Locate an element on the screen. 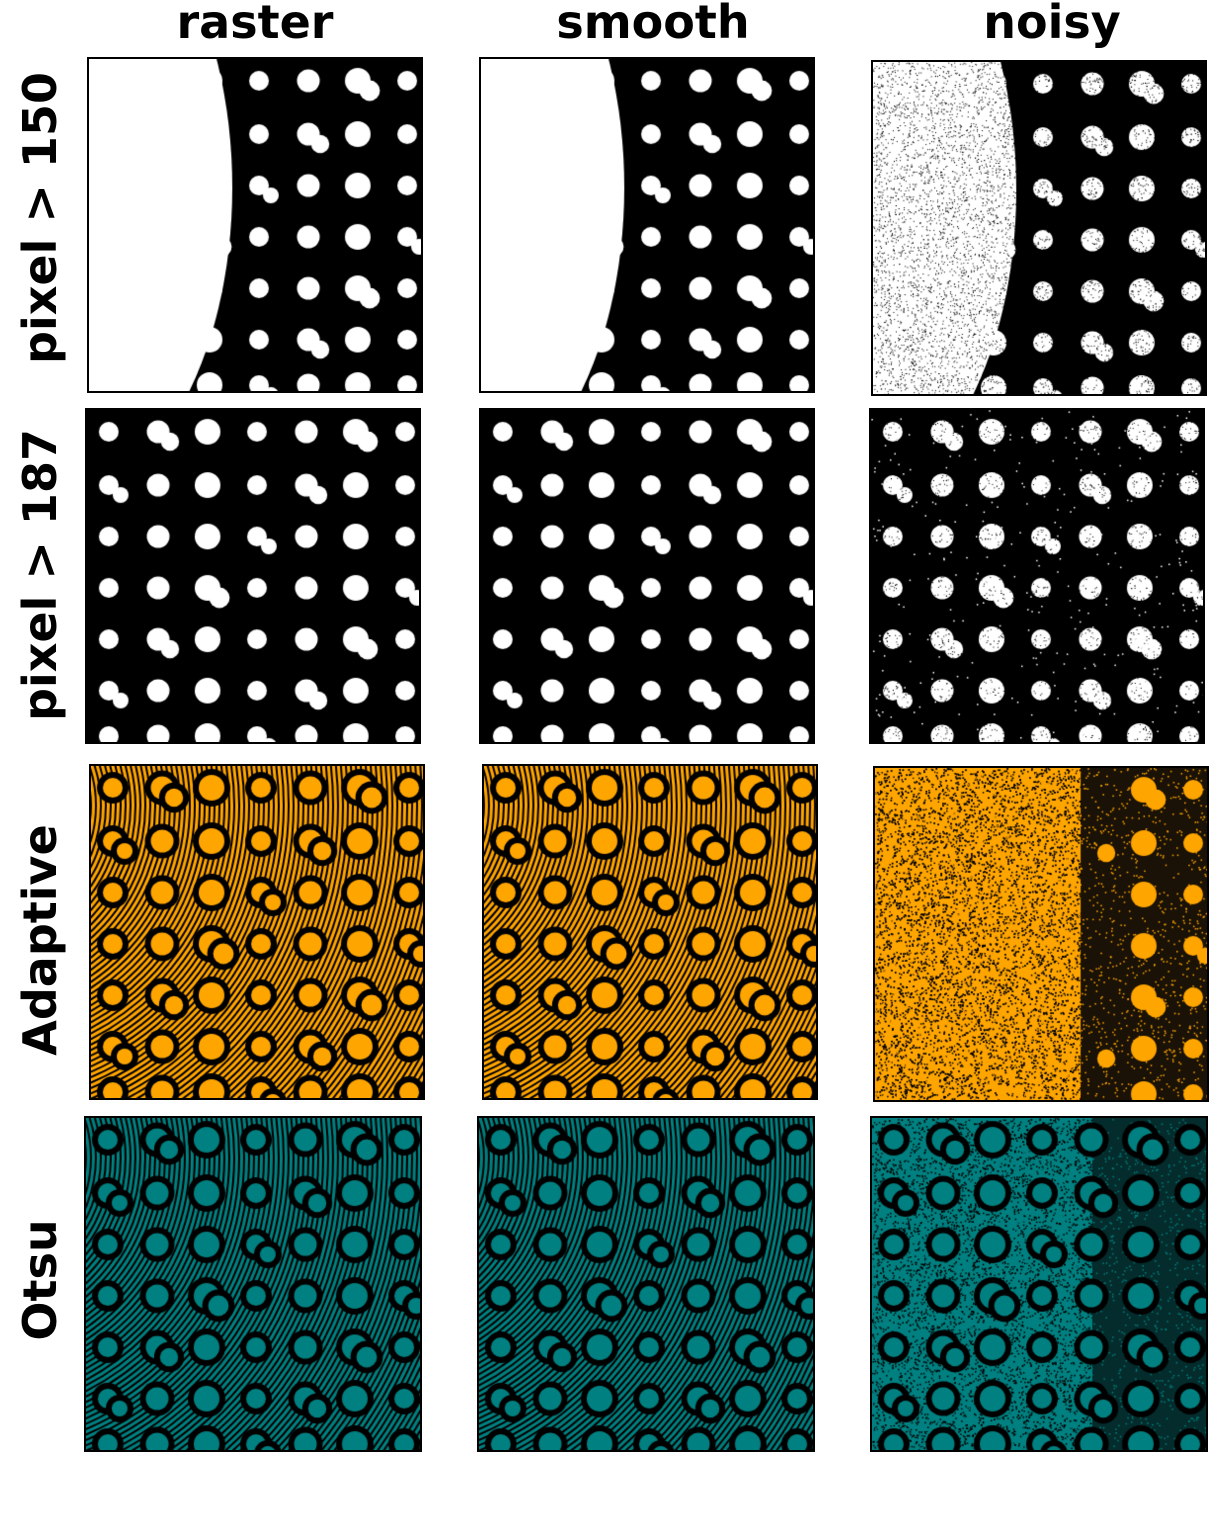 The height and width of the screenshot is (1538, 1218). column-title-noisy: noisy is located at coordinates (1052, 24).